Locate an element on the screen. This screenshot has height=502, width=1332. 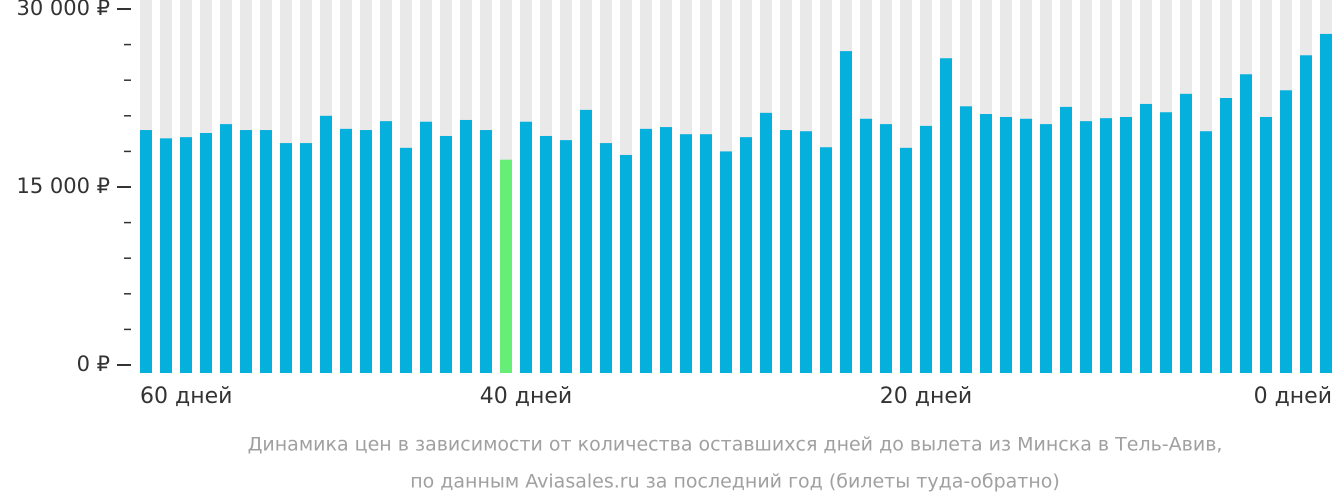
x-tick-label: 20 дней is located at coordinates (926, 396).